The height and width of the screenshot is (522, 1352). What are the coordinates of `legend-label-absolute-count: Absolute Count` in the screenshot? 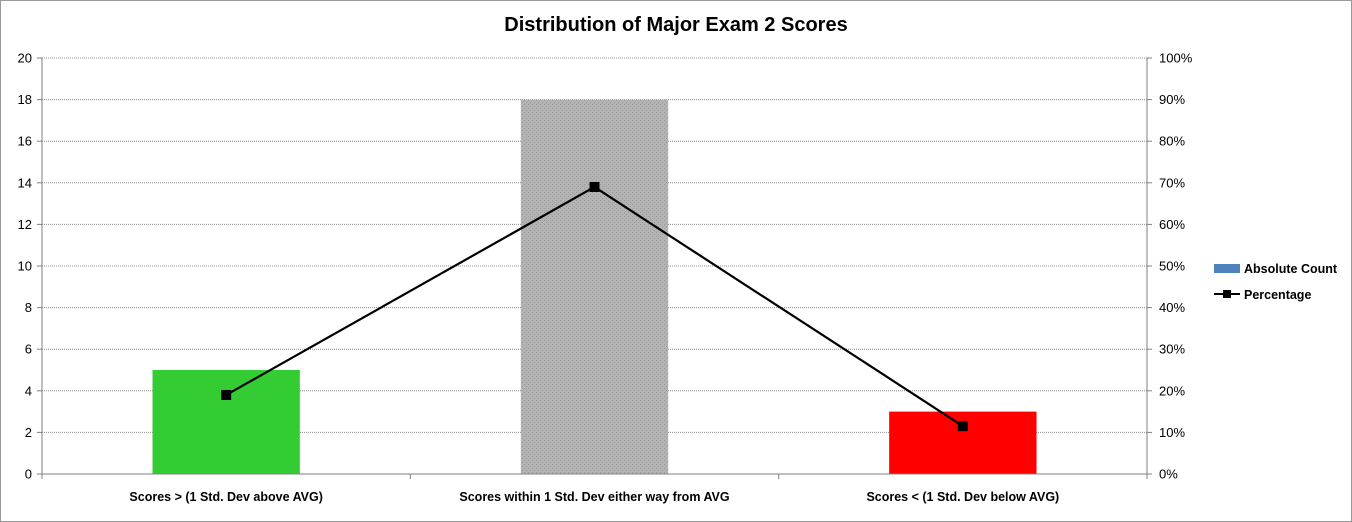 It's located at (1291, 269).